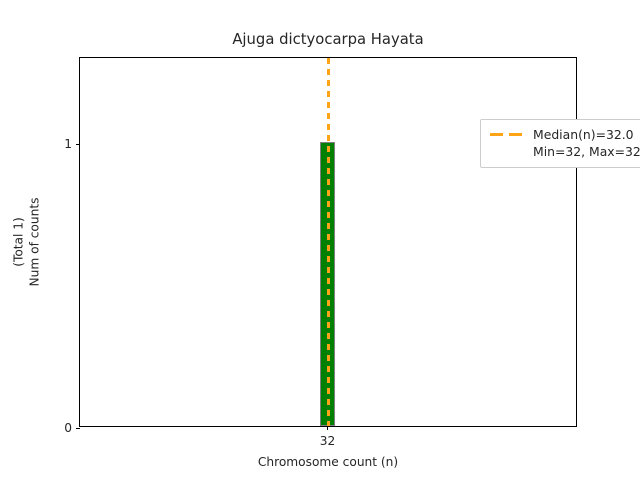 This screenshot has width=640, height=480. I want to click on y-axis-label-line1: Num of counts, so click(35, 242).